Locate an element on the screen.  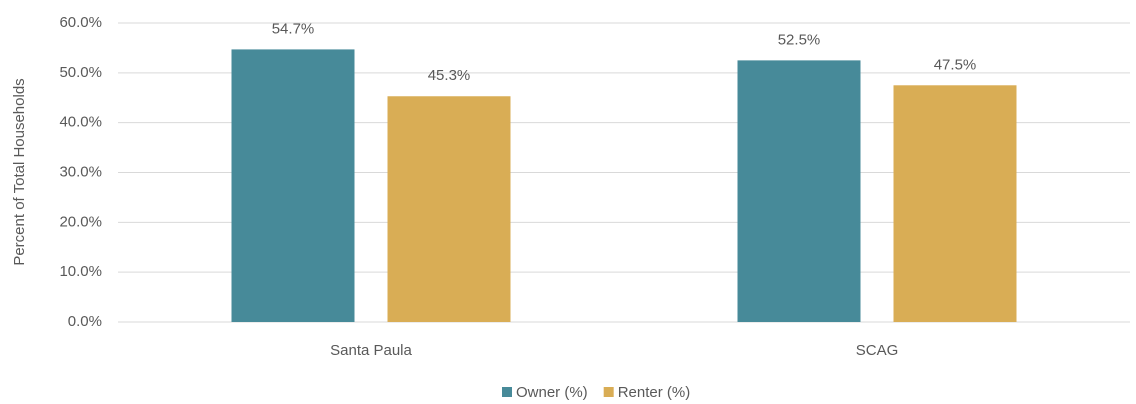
y-tick-label: 20.0% is located at coordinates (80, 221).